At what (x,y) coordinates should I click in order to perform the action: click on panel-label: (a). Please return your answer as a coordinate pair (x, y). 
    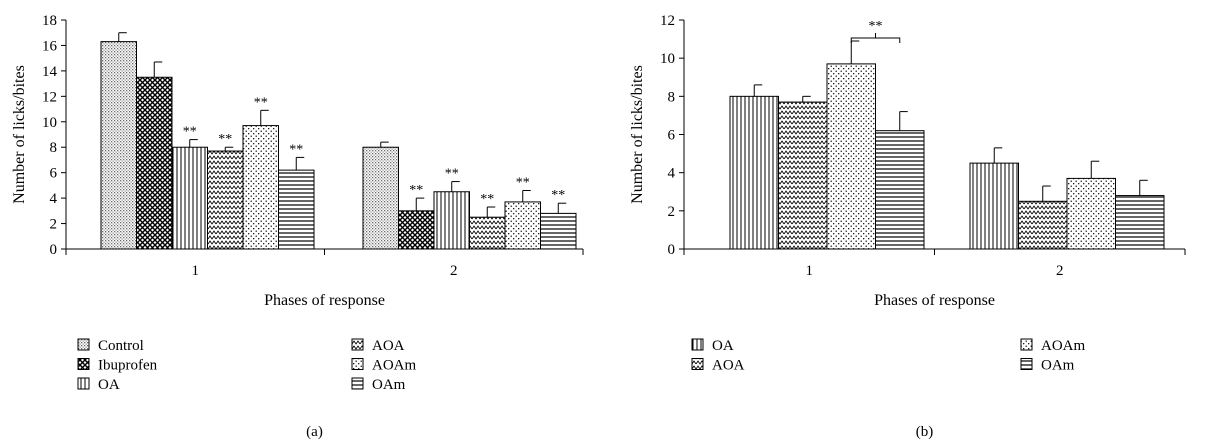
    Looking at the image, I should click on (314, 432).